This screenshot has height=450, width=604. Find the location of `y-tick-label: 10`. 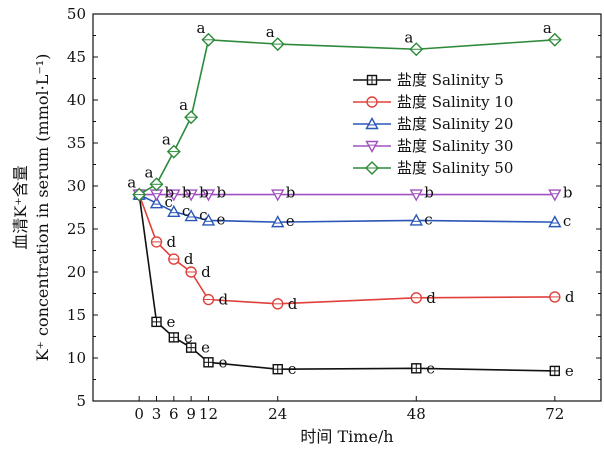

y-tick-label: 10 is located at coordinates (76, 358).